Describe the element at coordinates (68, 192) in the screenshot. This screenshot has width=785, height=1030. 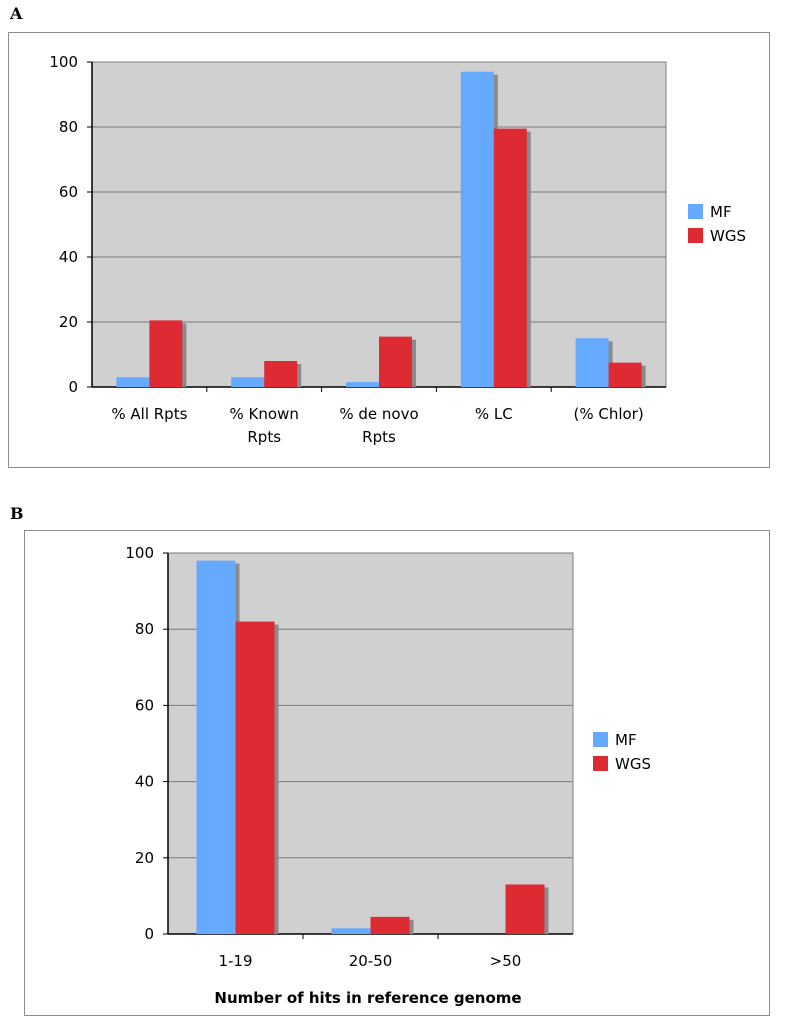
I see `chart-a-ytick-label: 60` at that location.